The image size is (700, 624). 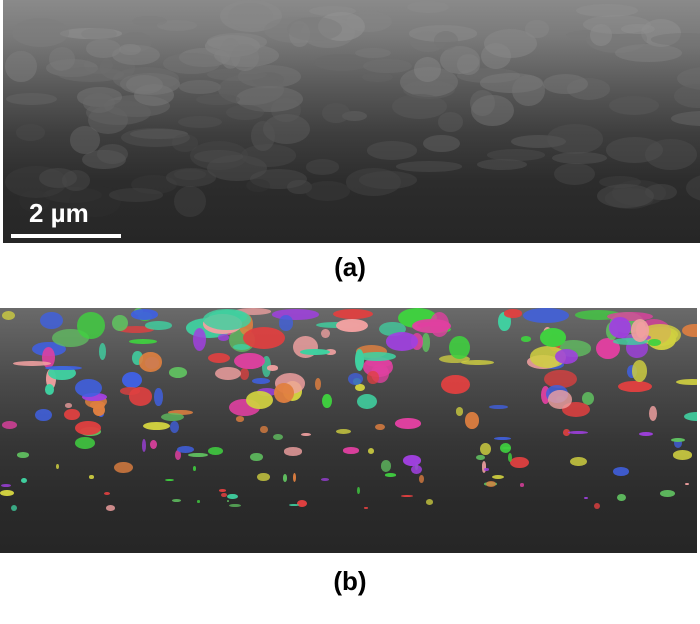 What do you see at coordinates (59, 213) in the screenshot?
I see `scale-bar-label: 2 µm` at bounding box center [59, 213].